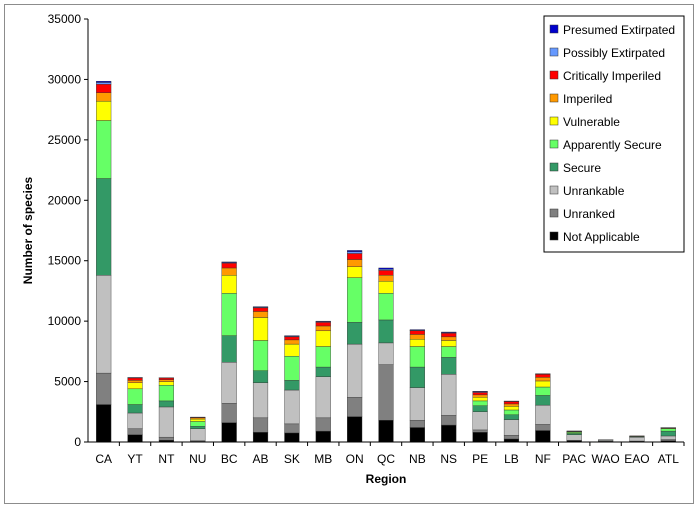 The image size is (700, 510). What do you see at coordinates (582, 168) in the screenshot?
I see `legend-label: Secure` at bounding box center [582, 168].